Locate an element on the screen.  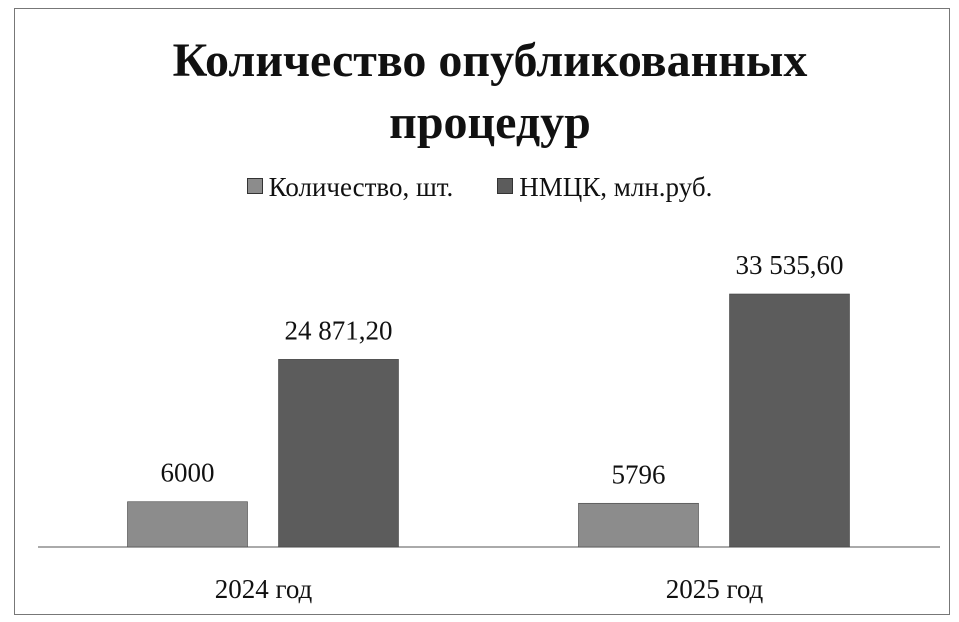
legend-label: НМЦК, млн.руб. is located at coordinates (616, 187).